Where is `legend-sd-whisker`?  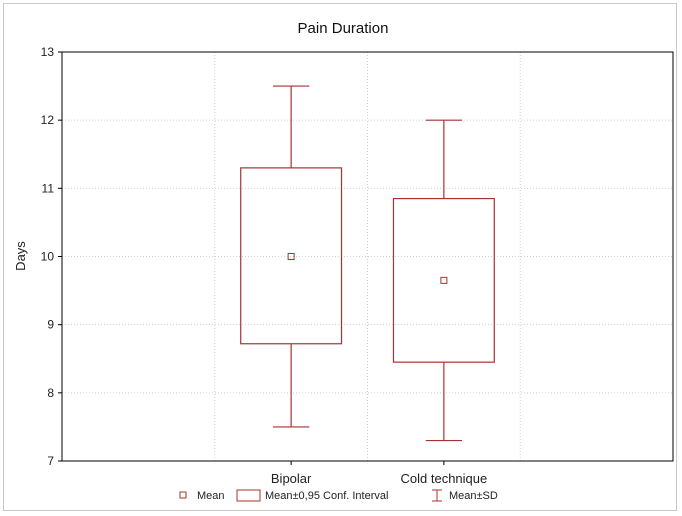
legend-sd-whisker is located at coordinates (437, 495).